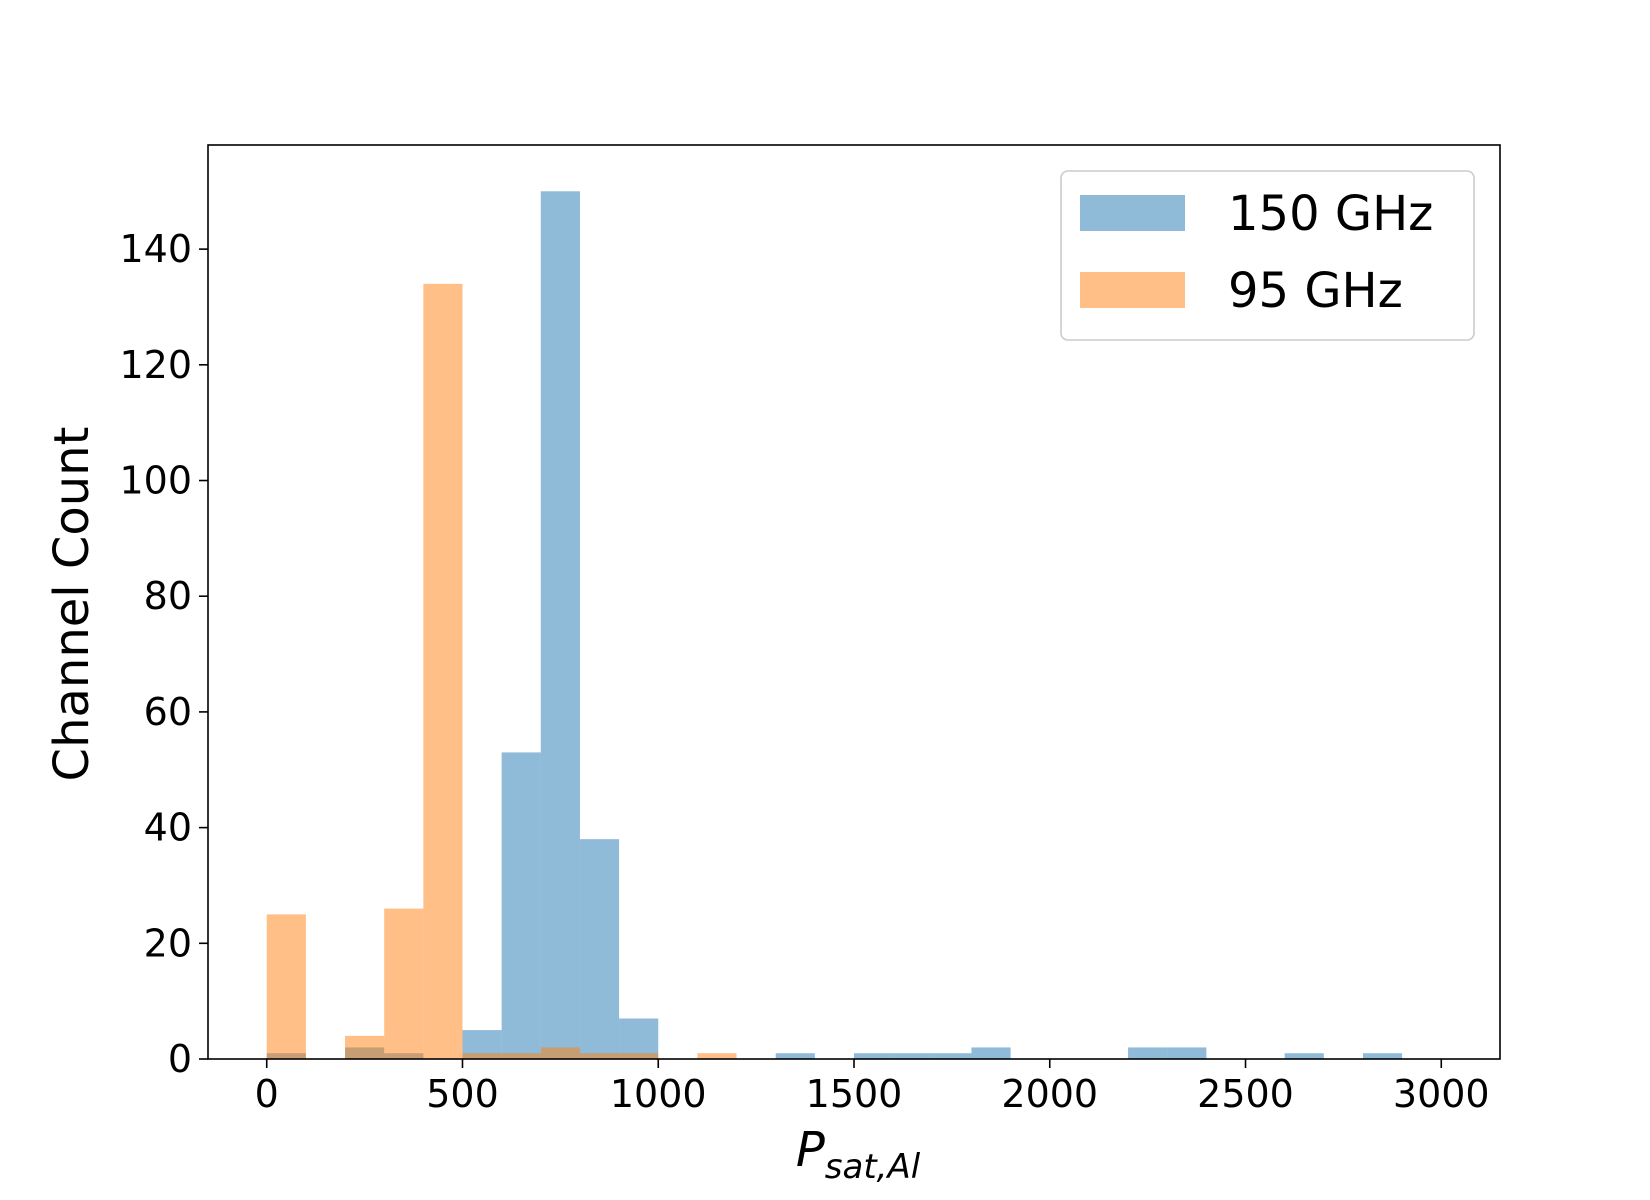 The height and width of the screenshot is (1200, 1650). What do you see at coordinates (658, 1094) in the screenshot?
I see `x-tick-label-1000: 1000` at bounding box center [658, 1094].